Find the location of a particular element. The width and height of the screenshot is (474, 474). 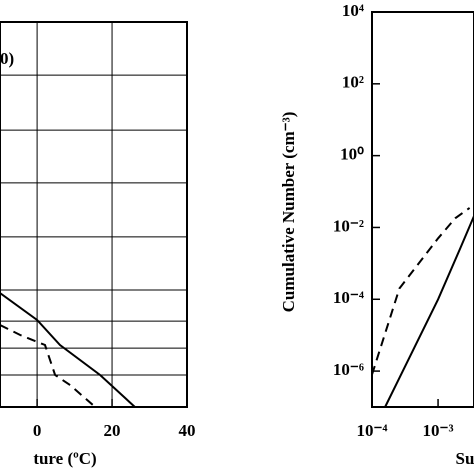

y-tick-label: 10⁻² is located at coordinates (348, 225).